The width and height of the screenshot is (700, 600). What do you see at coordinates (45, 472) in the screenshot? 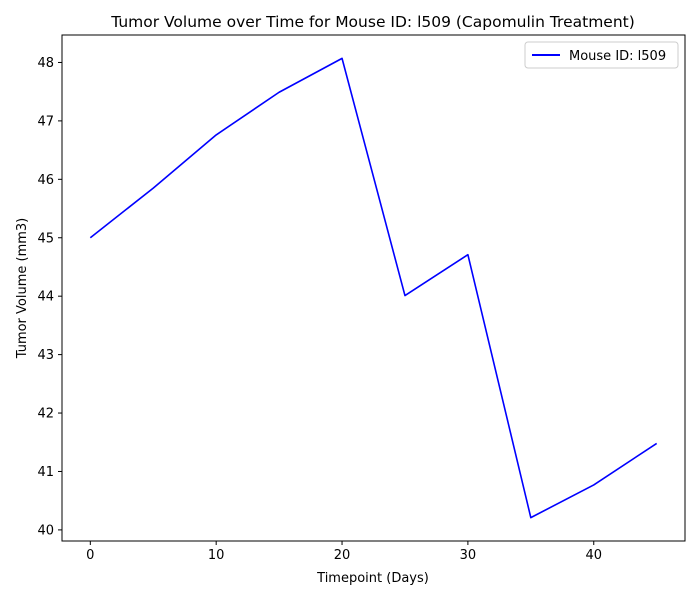
I see `y-tick-label: 41` at bounding box center [45, 472].